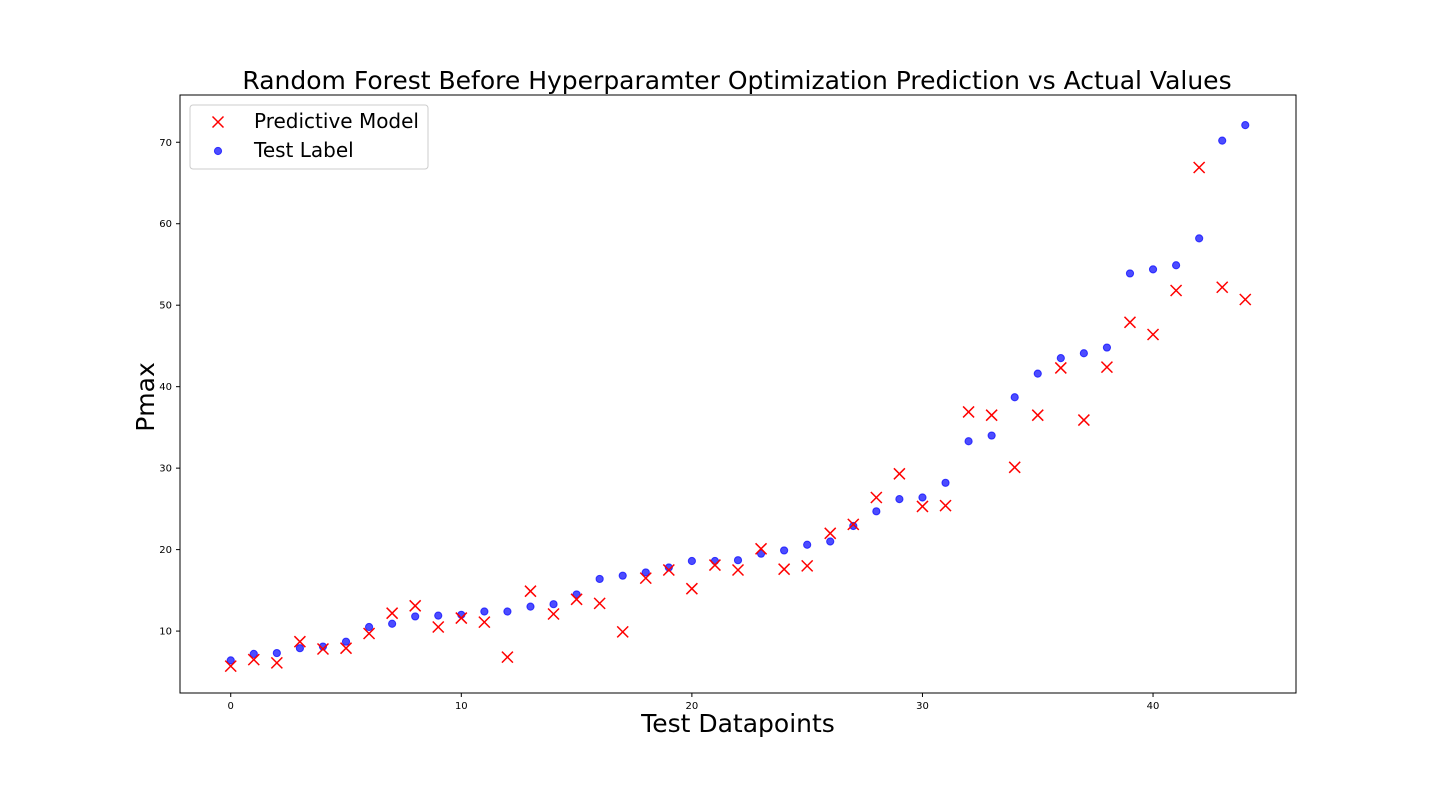 Image resolution: width=1440 pixels, height=792 pixels. What do you see at coordinates (165, 224) in the screenshot?
I see `y-tick-label: 60` at bounding box center [165, 224].